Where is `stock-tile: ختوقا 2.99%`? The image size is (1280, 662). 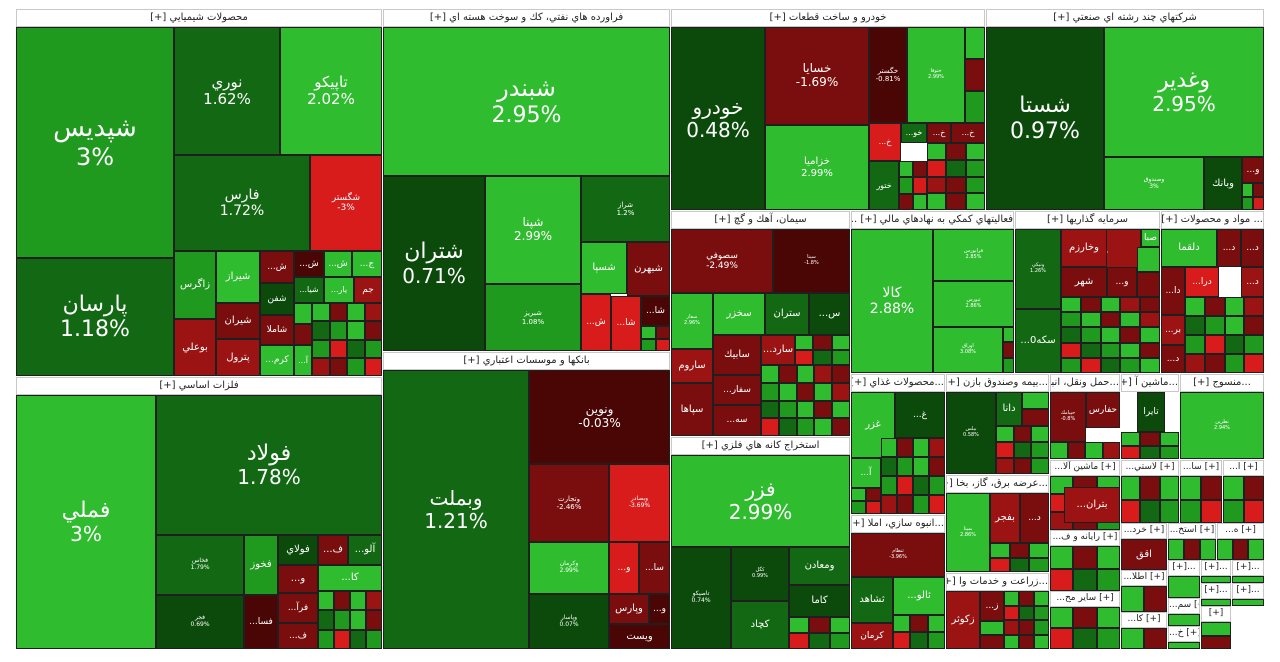
stock-tile: ختوقا 2.99% is located at coordinates (936, 75).